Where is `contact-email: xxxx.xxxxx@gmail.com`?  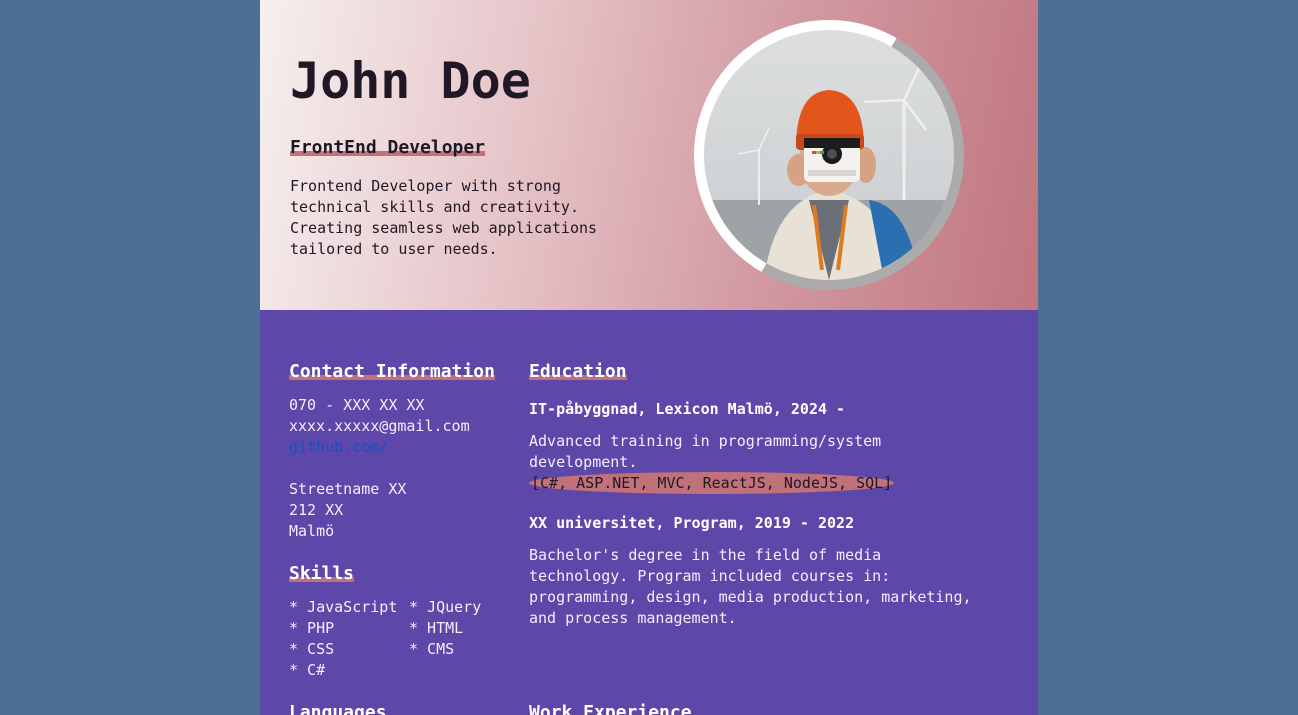
contact-email: xxxx.xxxxx@gmail.com is located at coordinates (379, 426).